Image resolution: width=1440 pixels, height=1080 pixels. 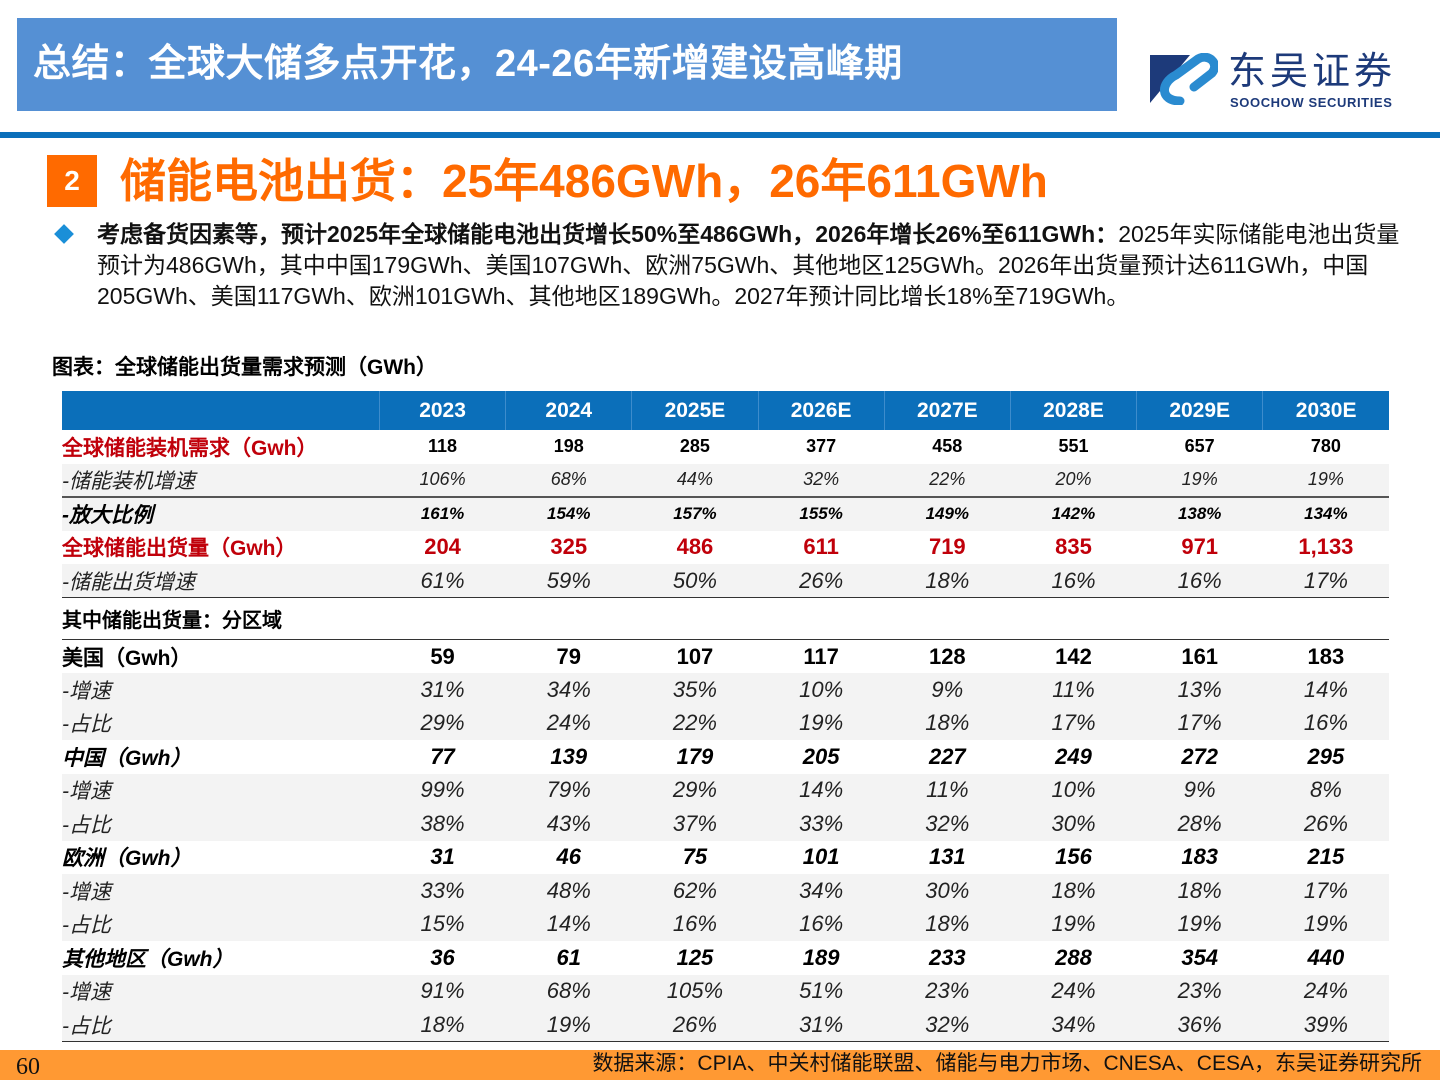 What do you see at coordinates (725, 790) in the screenshot?
I see `row-china-growth: -增速 99% 79% 29% 14% 11% 10% 9% 8%` at bounding box center [725, 790].